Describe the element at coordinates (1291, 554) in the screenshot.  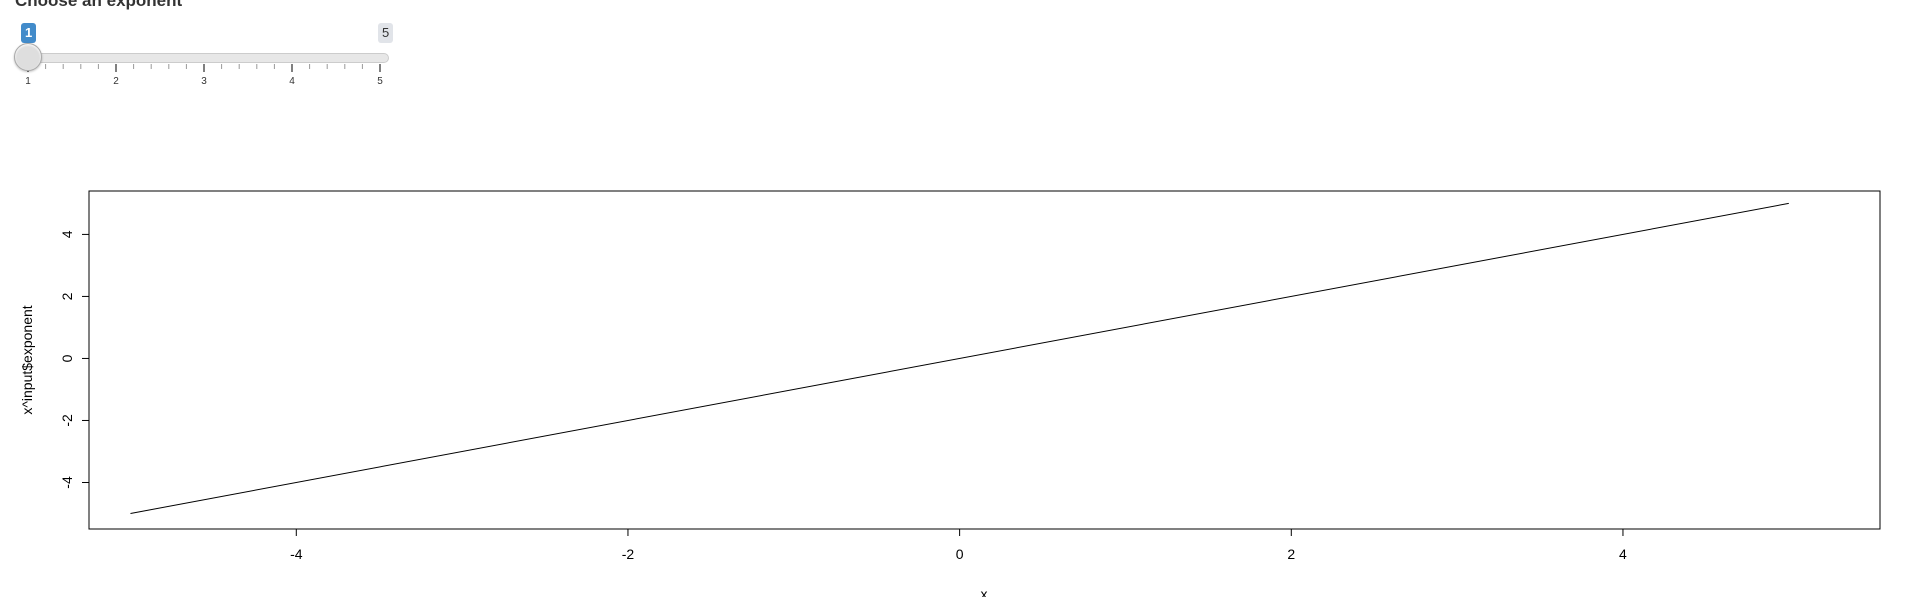
I see `x-tick-label: 2` at that location.